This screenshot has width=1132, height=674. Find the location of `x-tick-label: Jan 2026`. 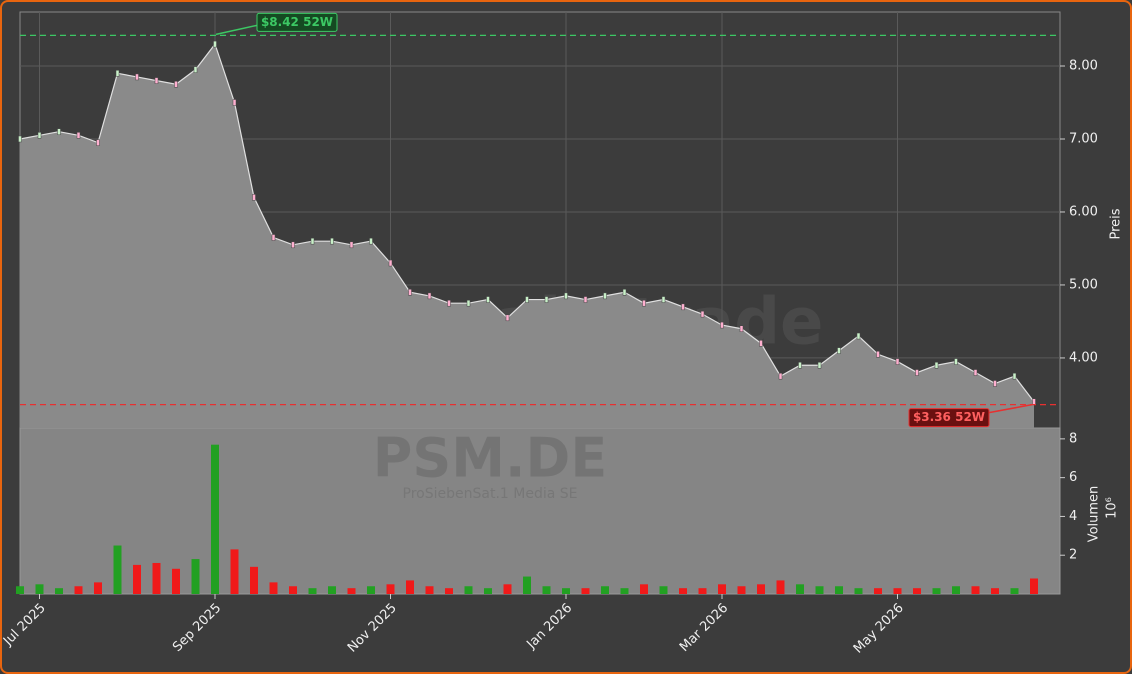

x-tick-label: Jan 2026 is located at coordinates (549, 627).